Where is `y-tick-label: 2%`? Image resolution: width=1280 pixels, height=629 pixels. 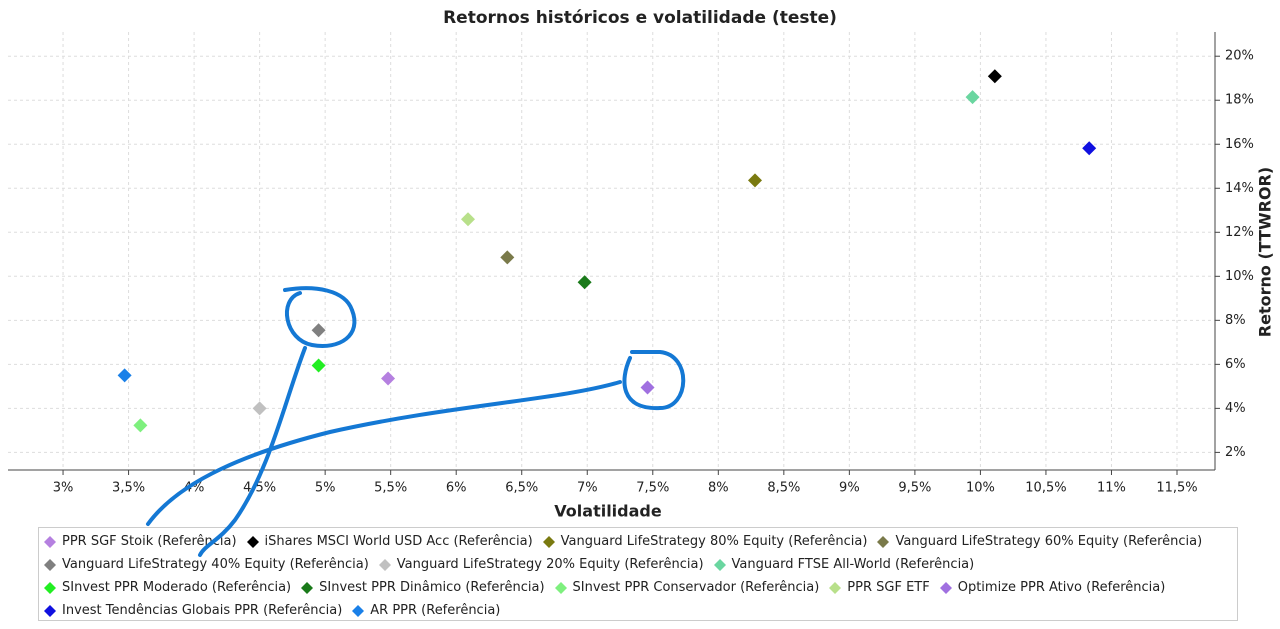 y-tick-label: 2% is located at coordinates (1235, 452).